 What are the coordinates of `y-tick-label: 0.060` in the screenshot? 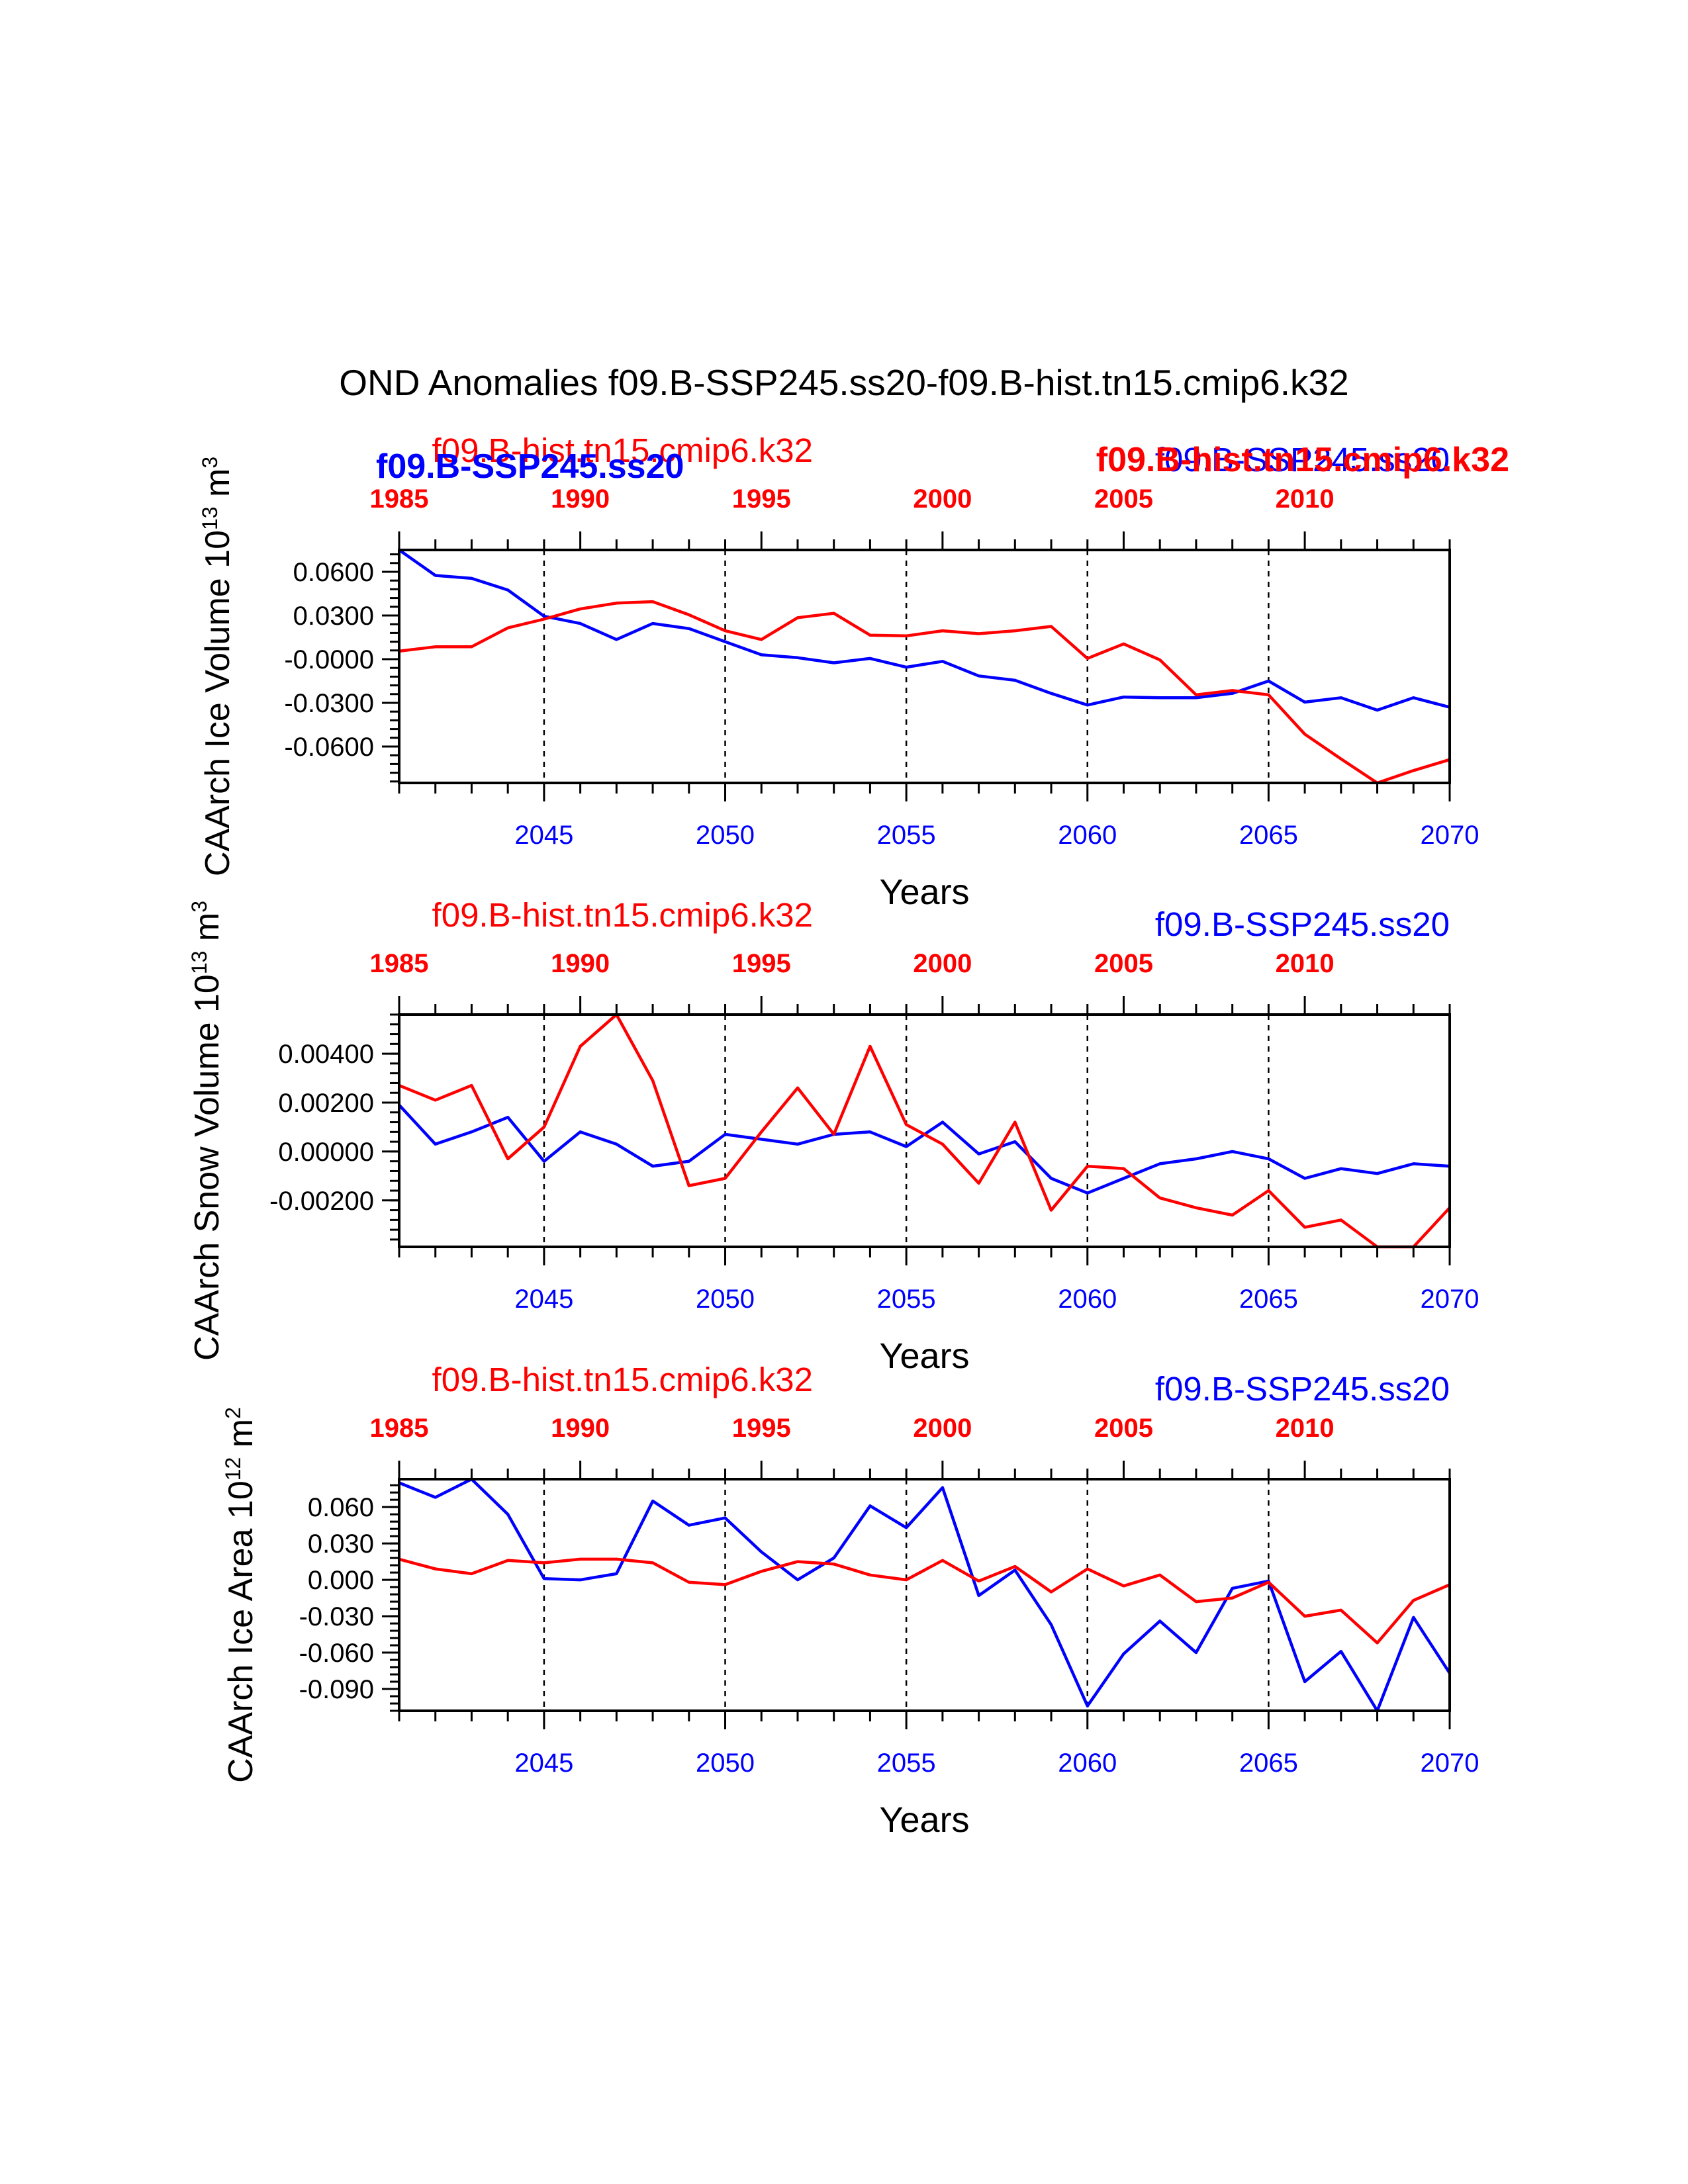 It's located at (341, 1507).